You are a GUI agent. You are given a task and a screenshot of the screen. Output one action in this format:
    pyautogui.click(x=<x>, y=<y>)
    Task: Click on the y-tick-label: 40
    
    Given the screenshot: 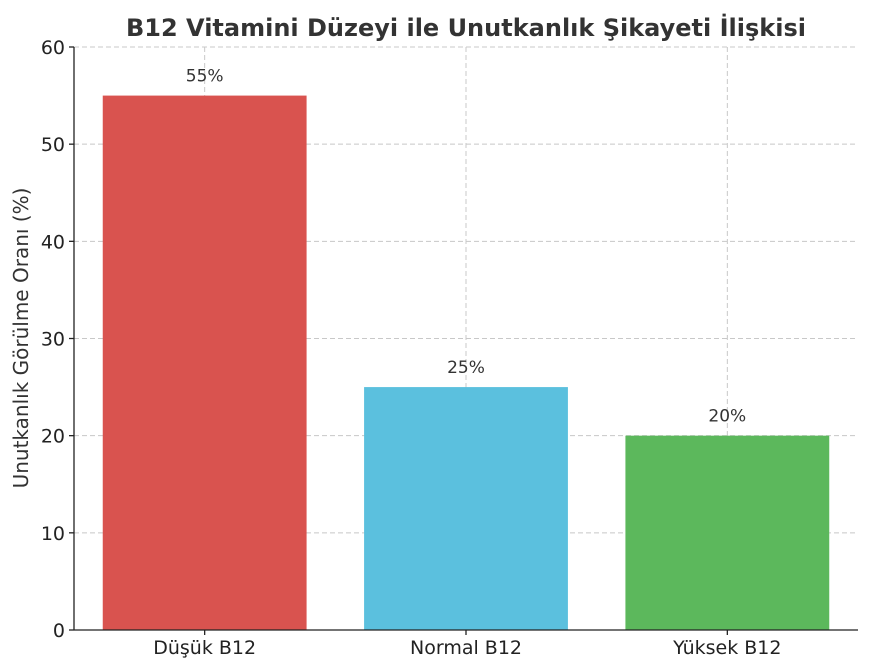 What is the action you would take?
    pyautogui.click(x=53, y=242)
    